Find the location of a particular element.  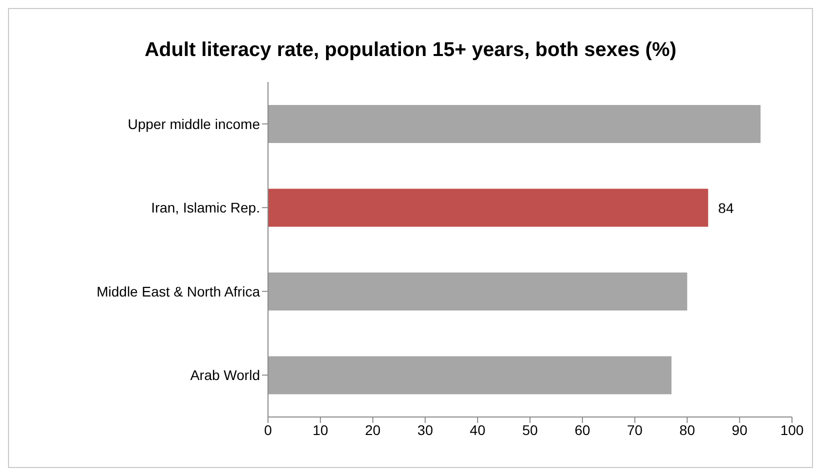

x-tick-label: 60 is located at coordinates (582, 430).